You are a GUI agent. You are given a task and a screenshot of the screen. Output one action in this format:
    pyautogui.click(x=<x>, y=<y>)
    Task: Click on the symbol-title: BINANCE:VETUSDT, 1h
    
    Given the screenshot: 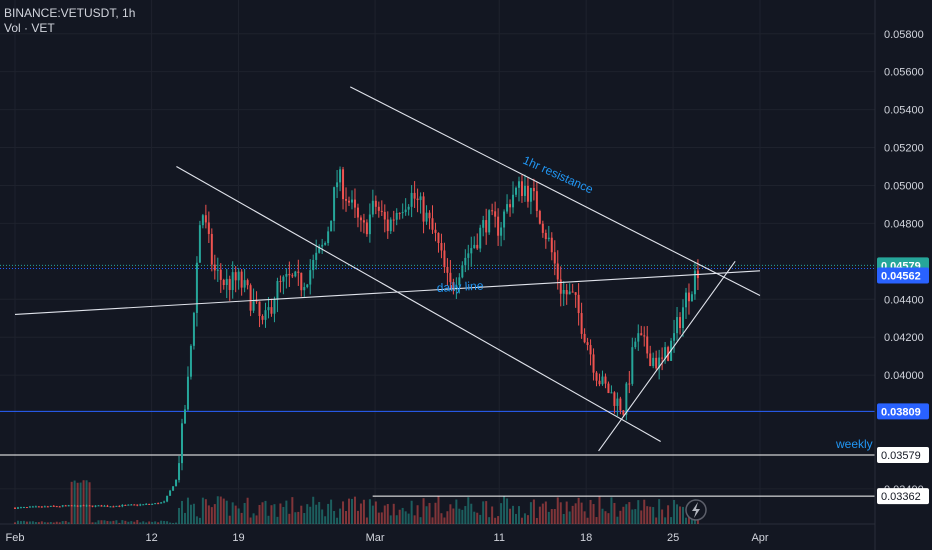 What is the action you would take?
    pyautogui.click(x=70, y=13)
    